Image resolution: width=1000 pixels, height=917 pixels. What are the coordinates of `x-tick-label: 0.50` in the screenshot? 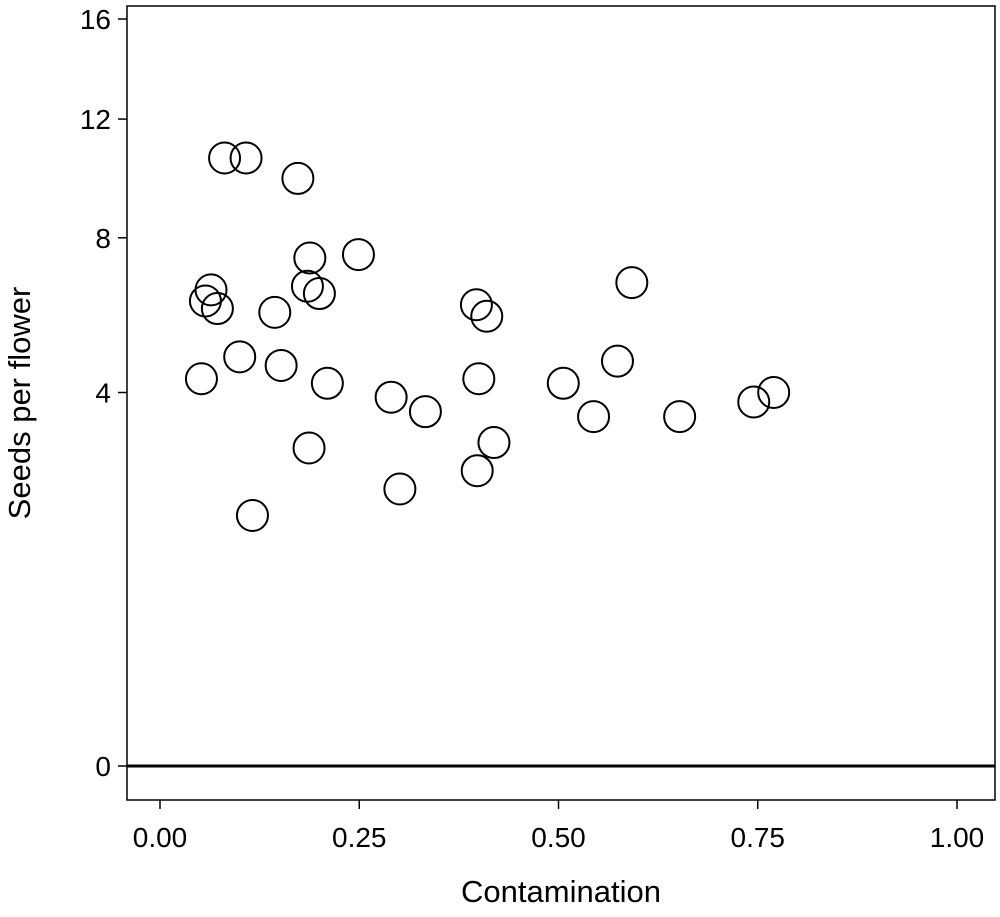 It's located at (558, 837).